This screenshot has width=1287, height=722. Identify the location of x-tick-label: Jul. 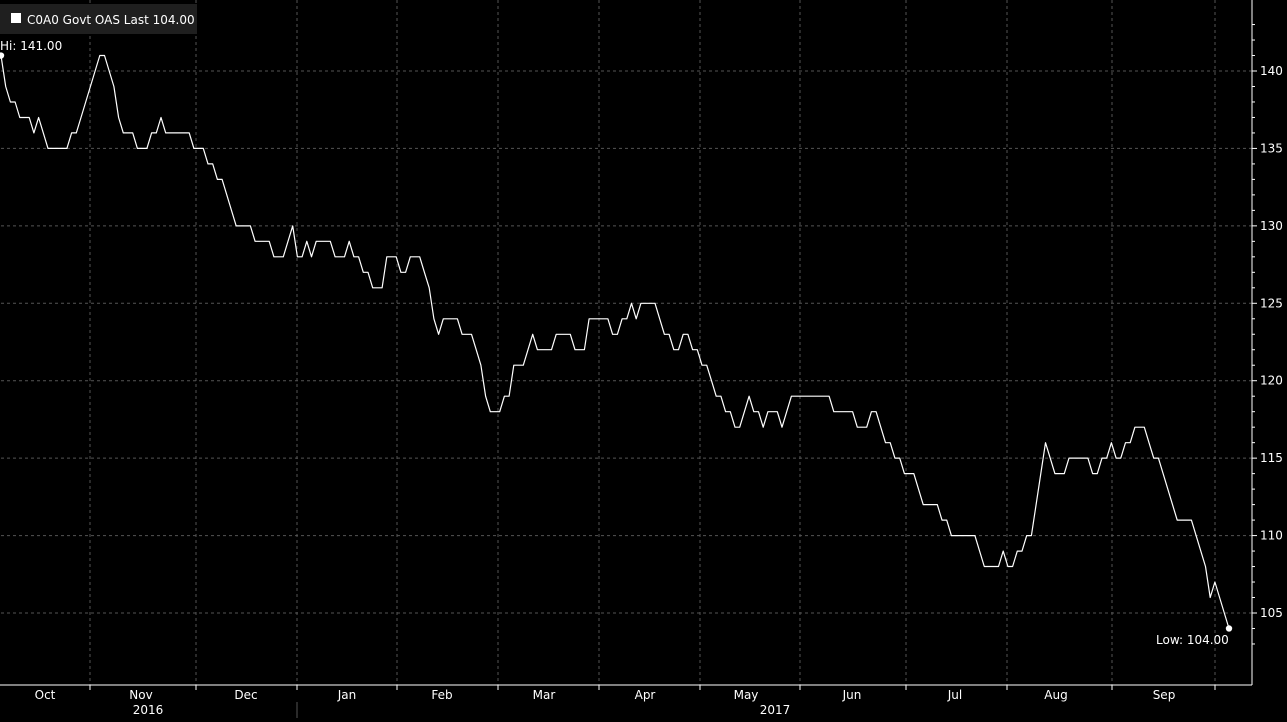
(954, 695).